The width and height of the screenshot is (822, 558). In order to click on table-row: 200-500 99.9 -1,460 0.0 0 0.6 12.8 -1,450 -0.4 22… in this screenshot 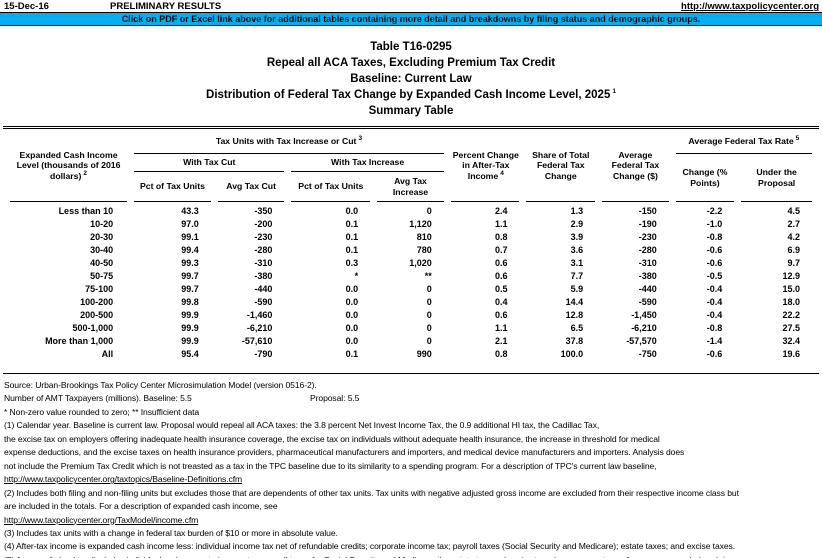, I will do `click(411, 315)`.